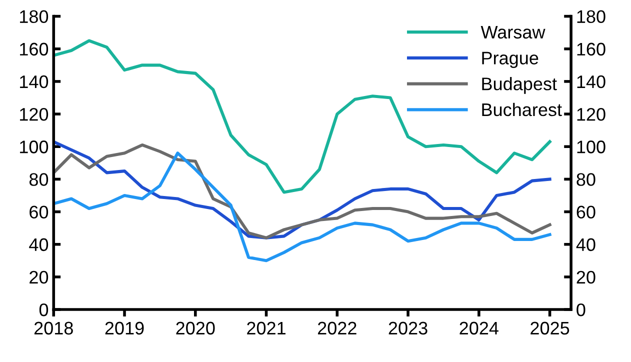 The width and height of the screenshot is (631, 362). Describe the element at coordinates (550, 328) in the screenshot. I see `x-tick-label: 2025` at that location.